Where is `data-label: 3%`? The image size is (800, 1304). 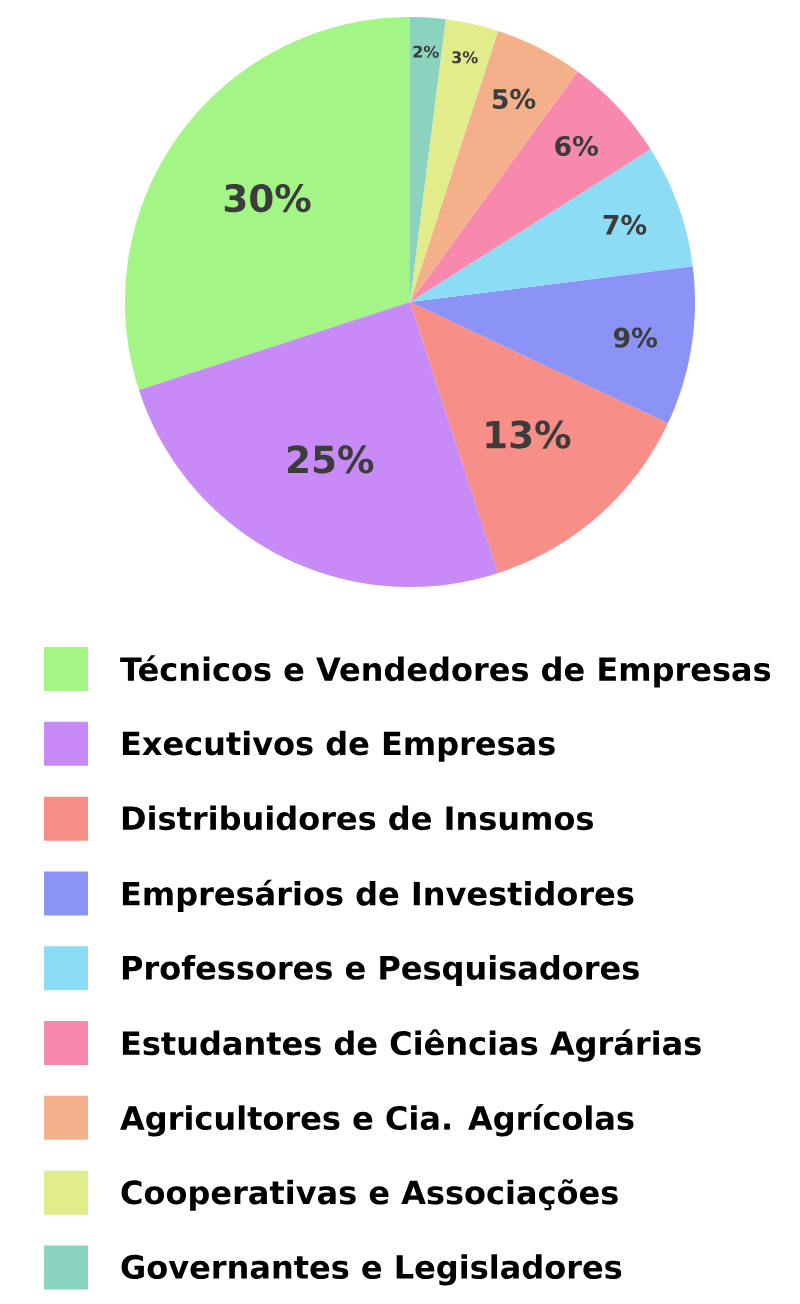 data-label: 3% is located at coordinates (465, 57).